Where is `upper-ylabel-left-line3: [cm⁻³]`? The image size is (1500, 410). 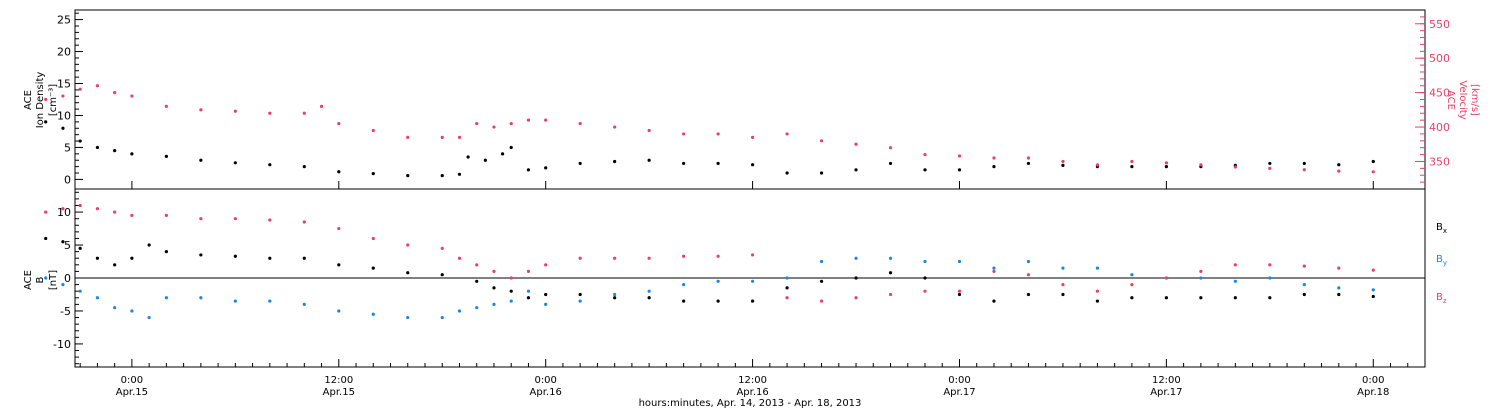
upper-ylabel-left-line3: [cm⁻³] is located at coordinates (53, 100).